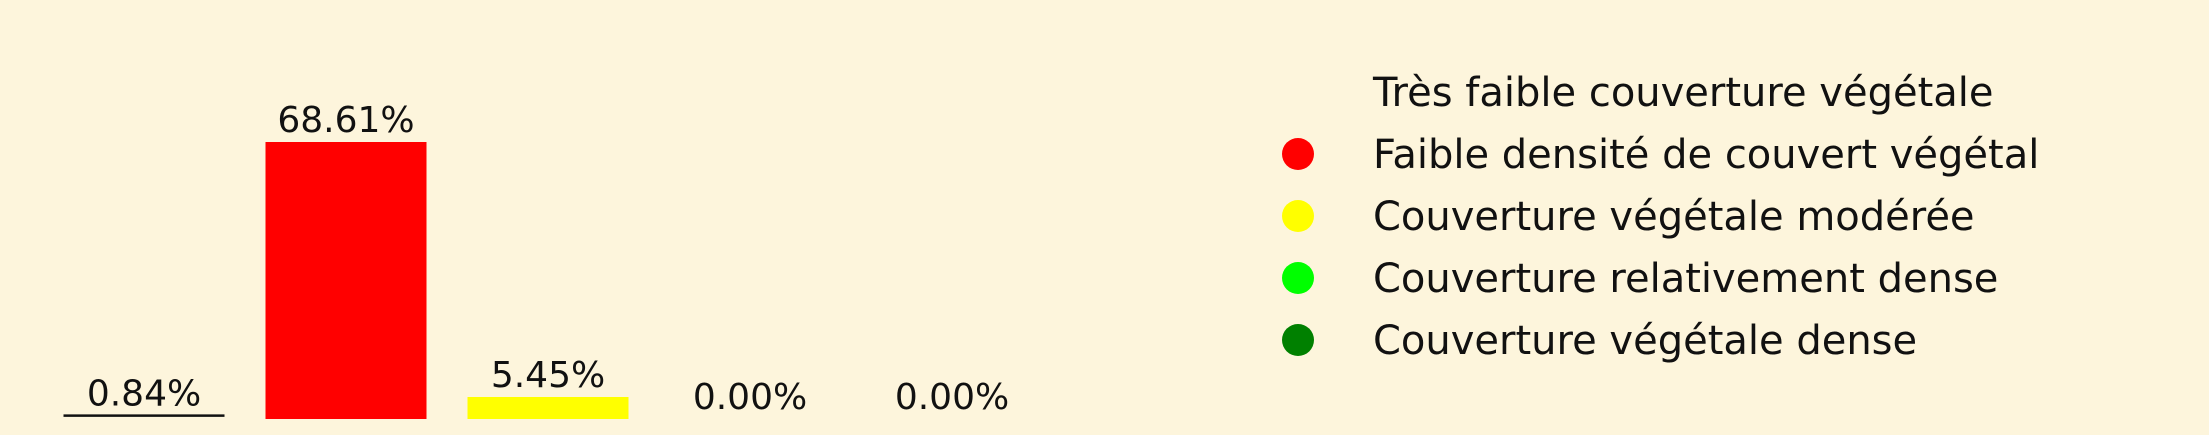  Describe the element at coordinates (144, 394) in the screenshot. I see `data-label-0: 0.84%` at that location.